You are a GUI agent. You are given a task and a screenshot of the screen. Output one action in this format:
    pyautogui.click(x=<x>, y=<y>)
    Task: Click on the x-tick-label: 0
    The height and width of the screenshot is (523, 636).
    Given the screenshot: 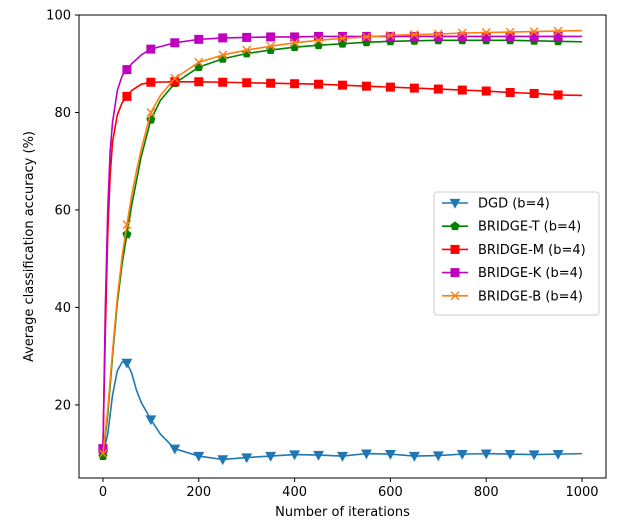 What is the action you would take?
    pyautogui.click(x=103, y=492)
    